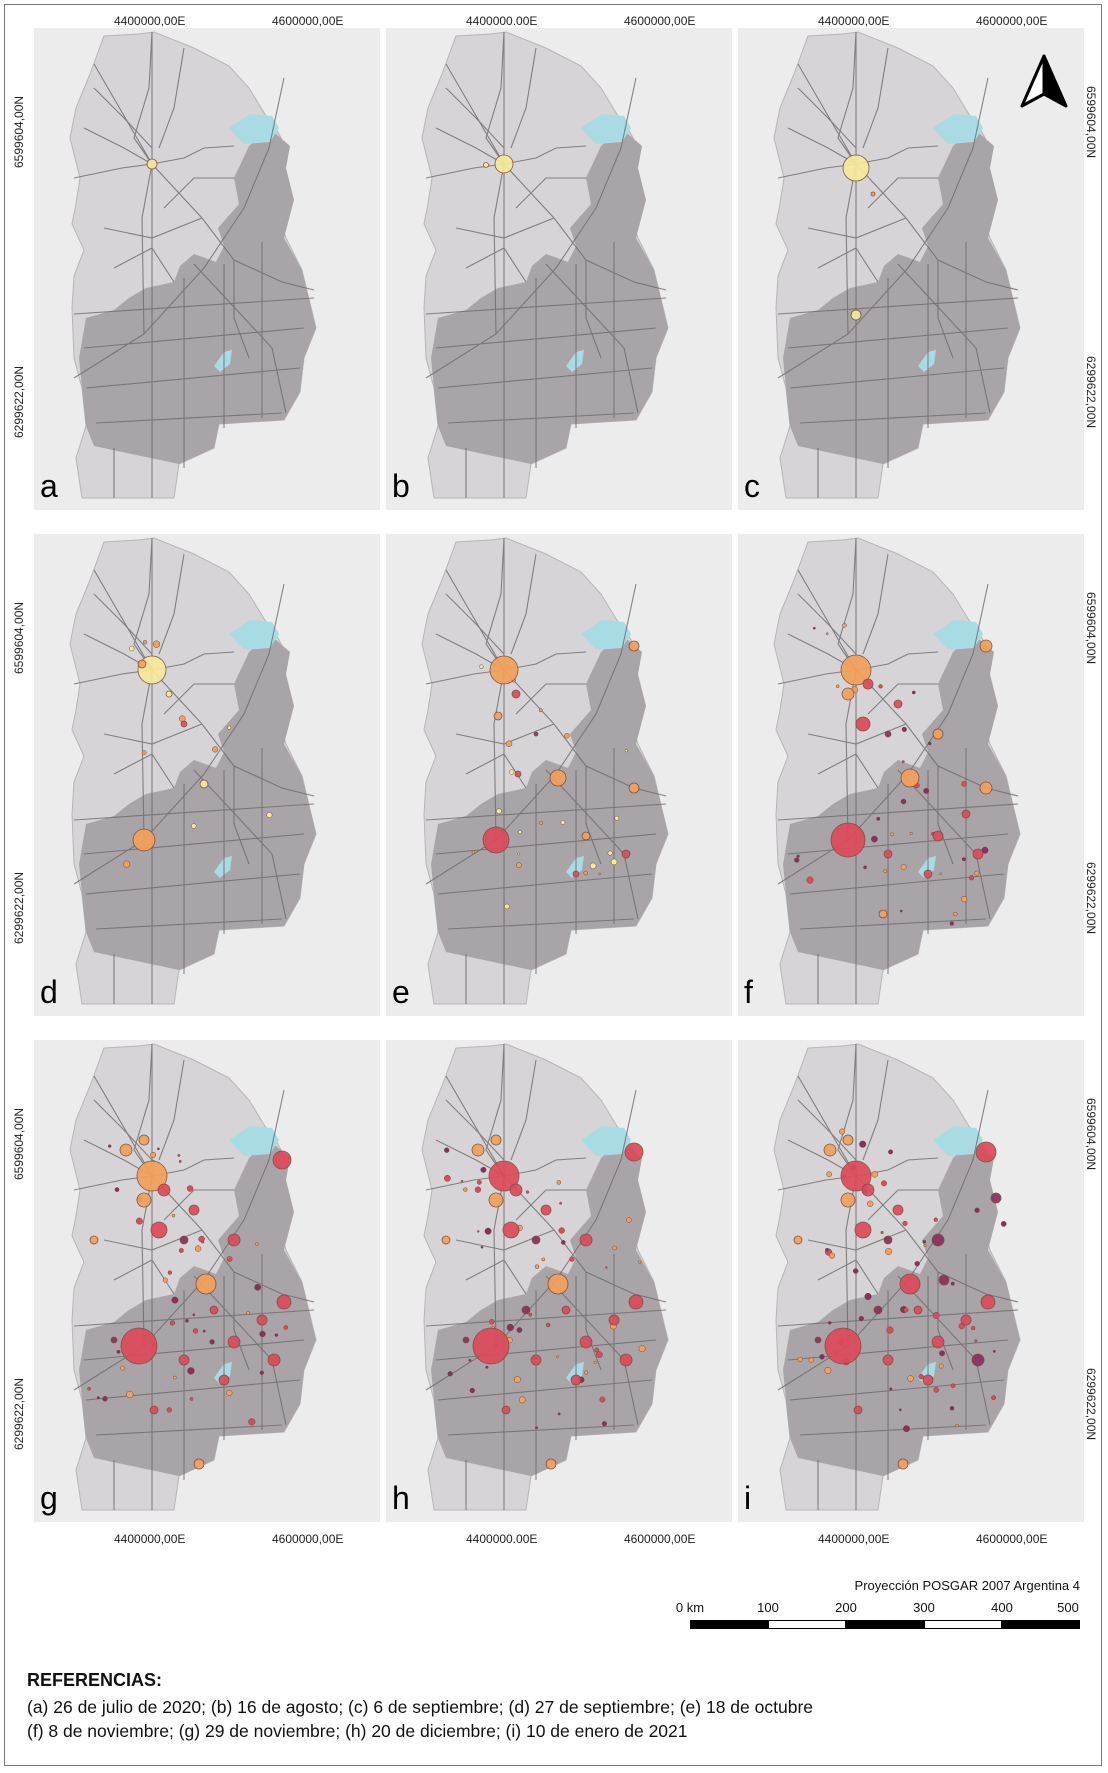  What do you see at coordinates (150, 1539) in the screenshot?
I see `x-coord-bottom-west: 4400000,00E` at bounding box center [150, 1539].